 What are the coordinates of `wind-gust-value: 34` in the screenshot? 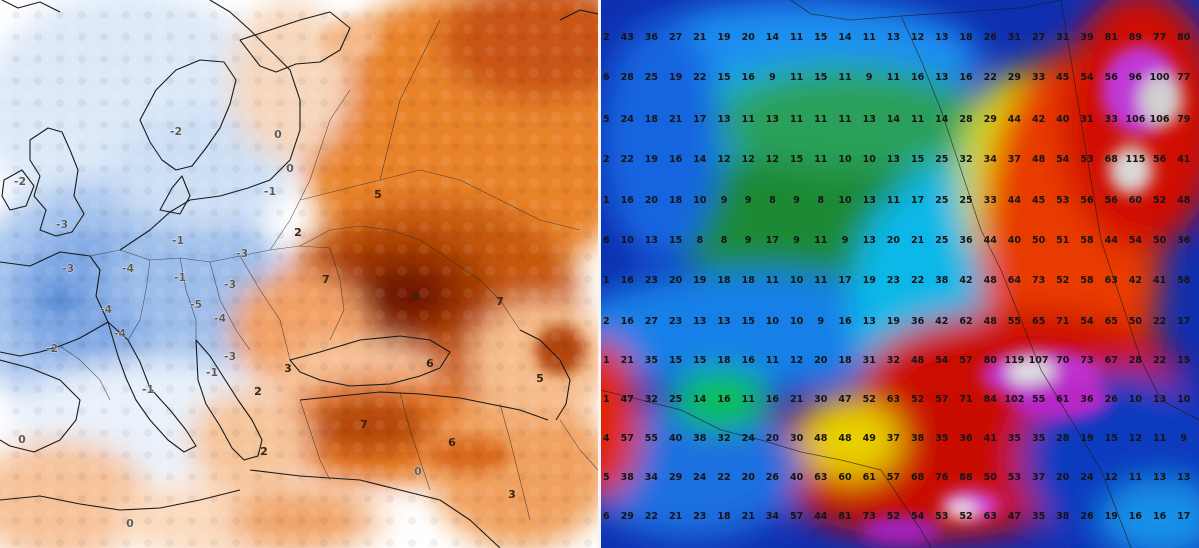 It's located at (773, 516).